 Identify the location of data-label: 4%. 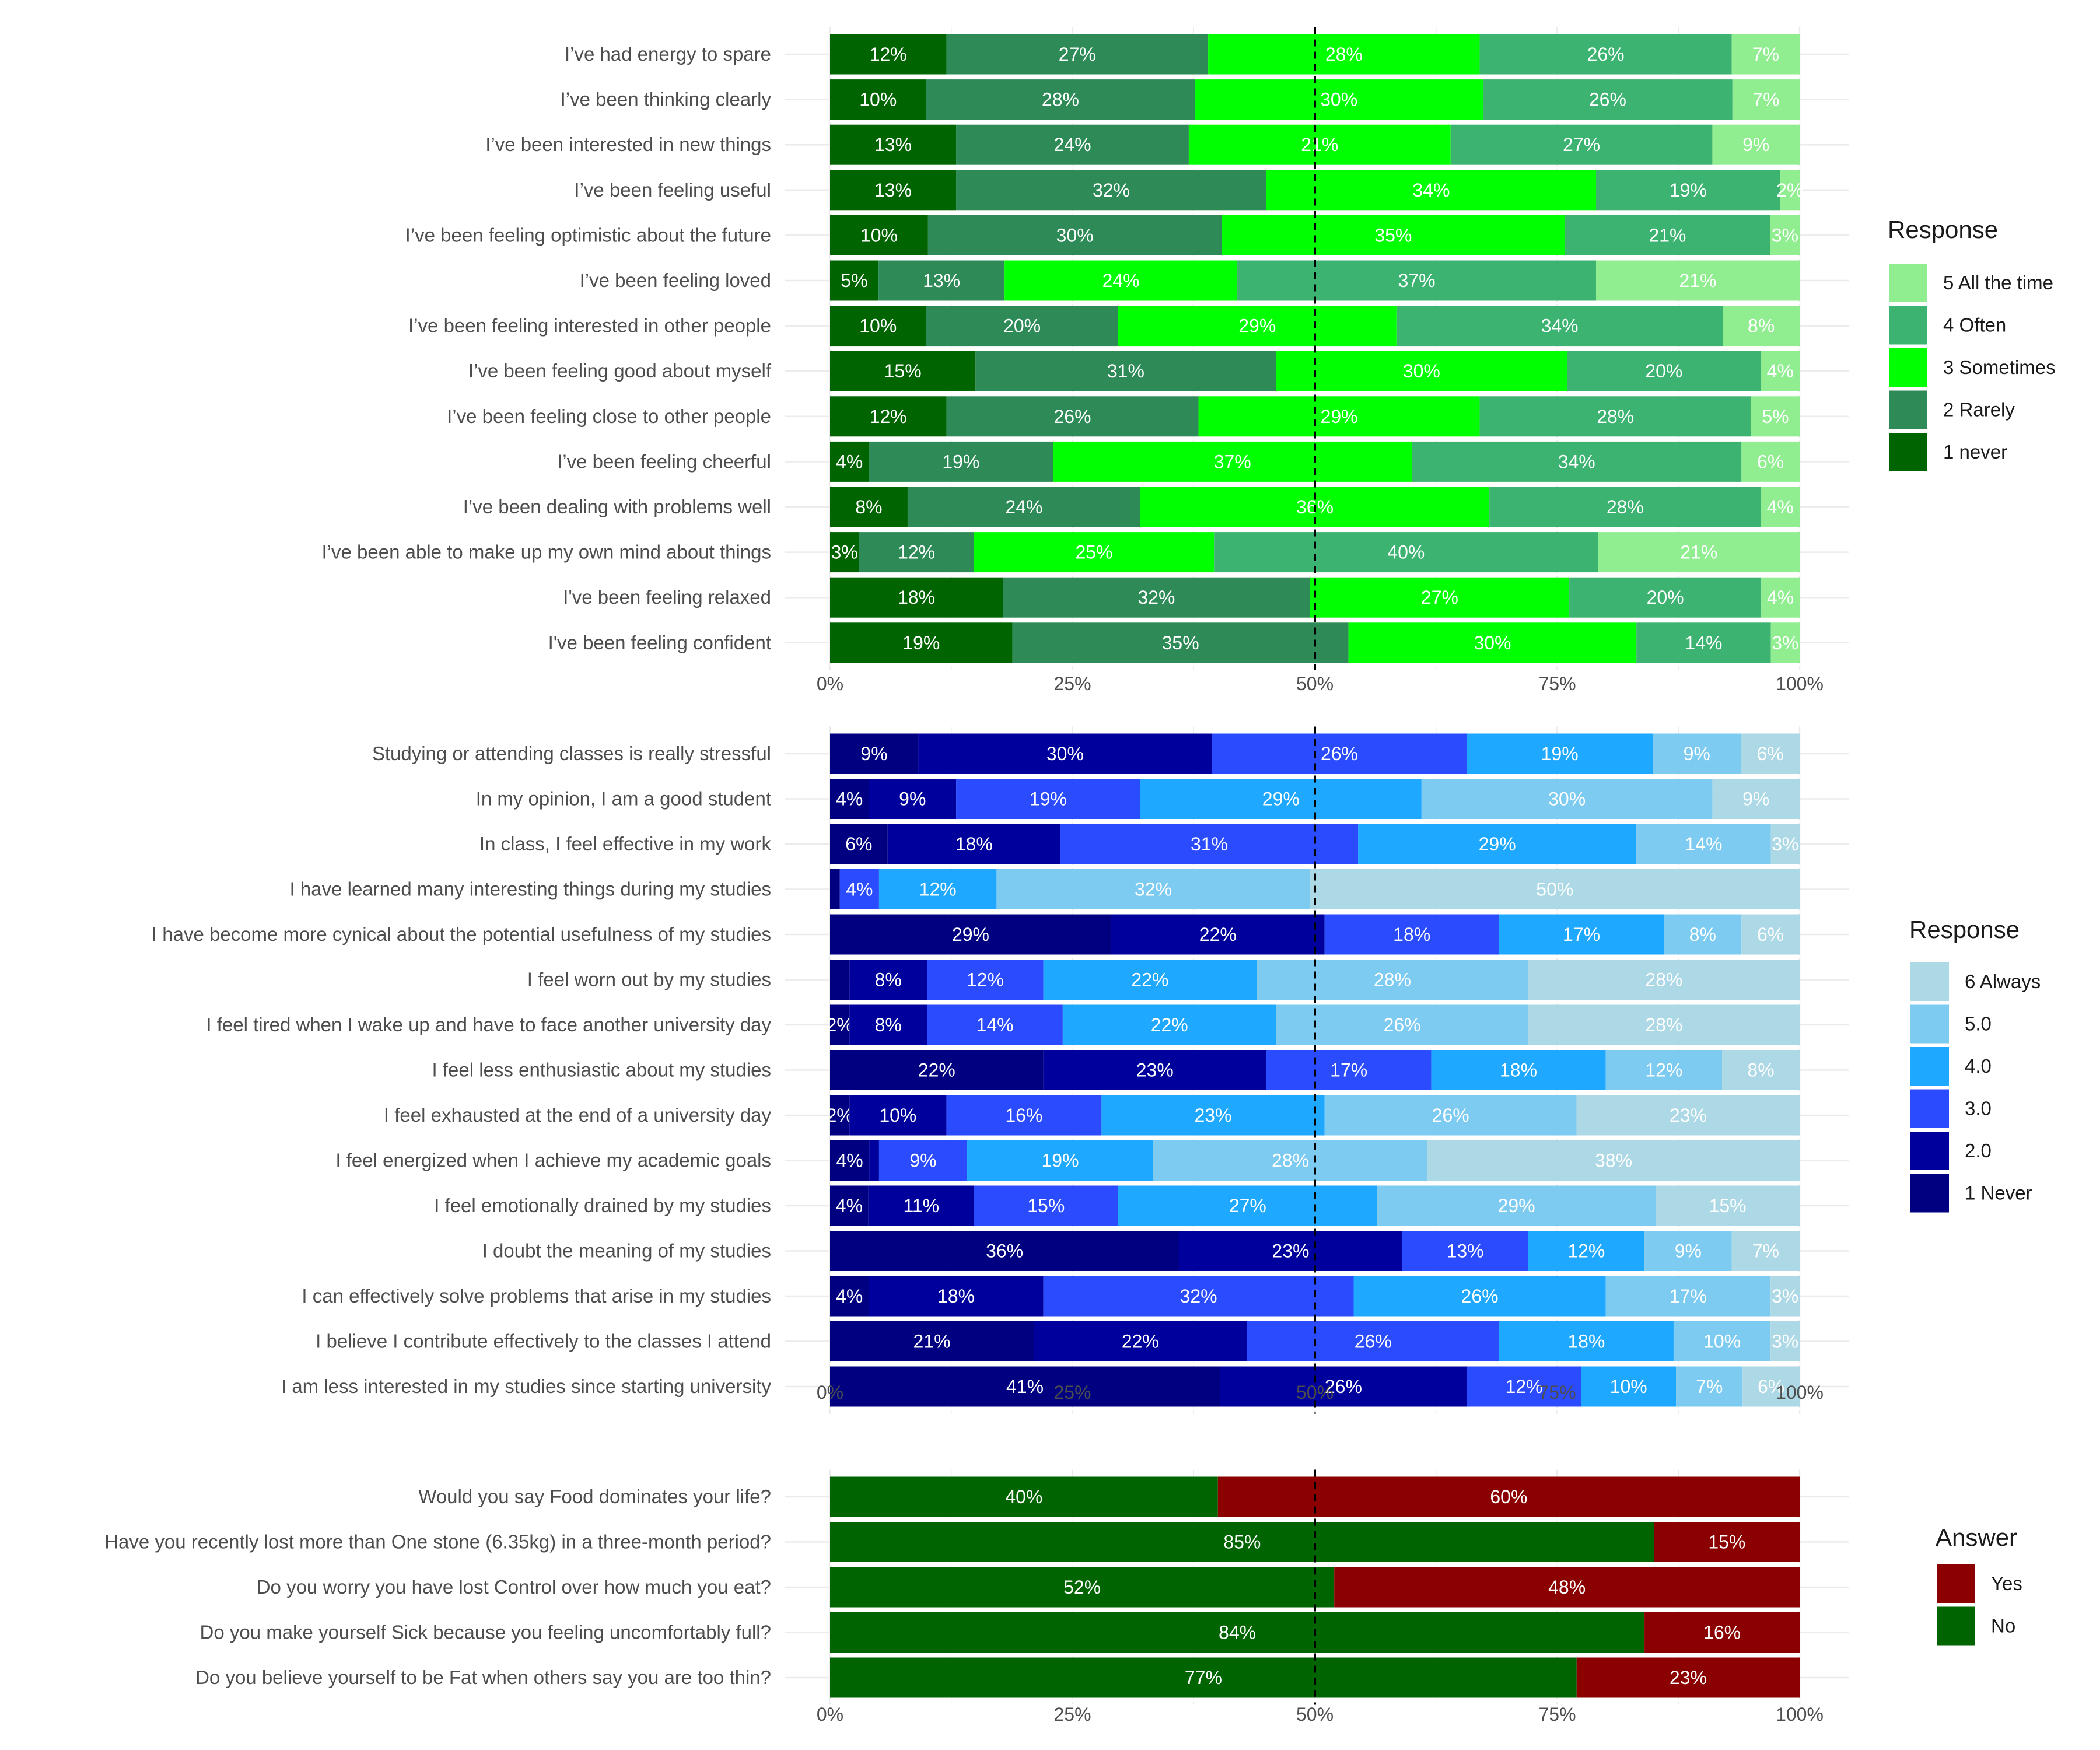
(849, 799).